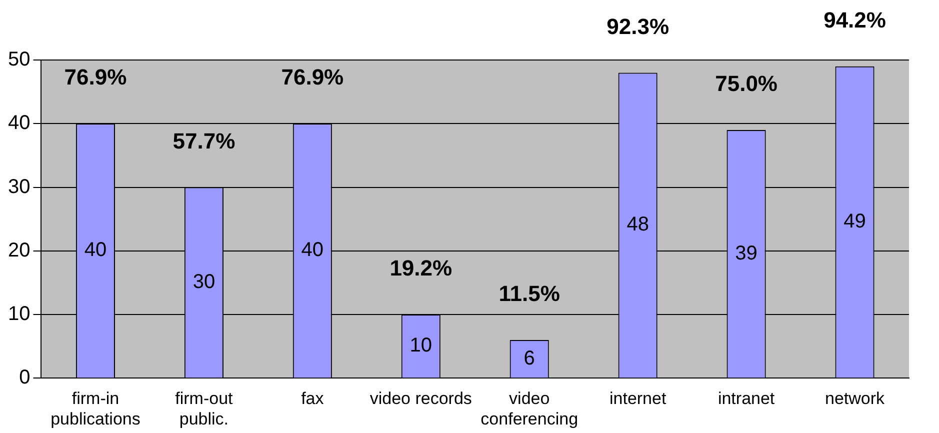 This screenshot has width=939, height=433. I want to click on annotation: 94.2%, so click(855, 19).